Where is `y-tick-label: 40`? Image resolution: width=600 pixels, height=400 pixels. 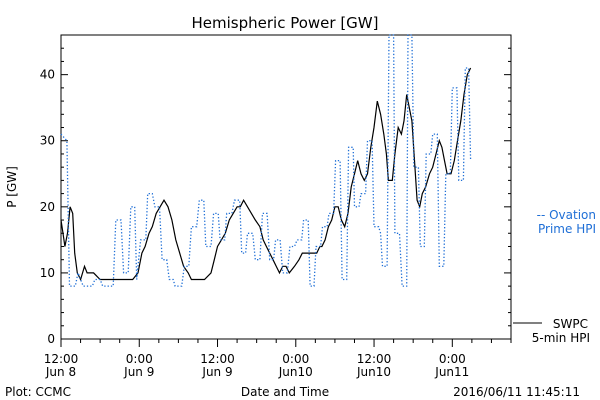
y-tick-label: 40 is located at coordinates (47, 75).